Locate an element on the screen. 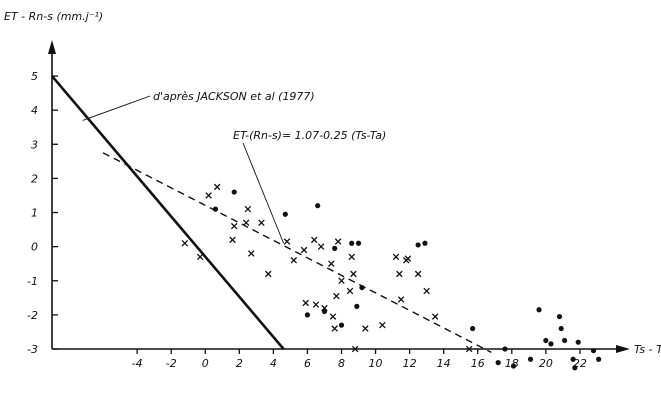  y-axis-arrowhead is located at coordinates (52, 47).